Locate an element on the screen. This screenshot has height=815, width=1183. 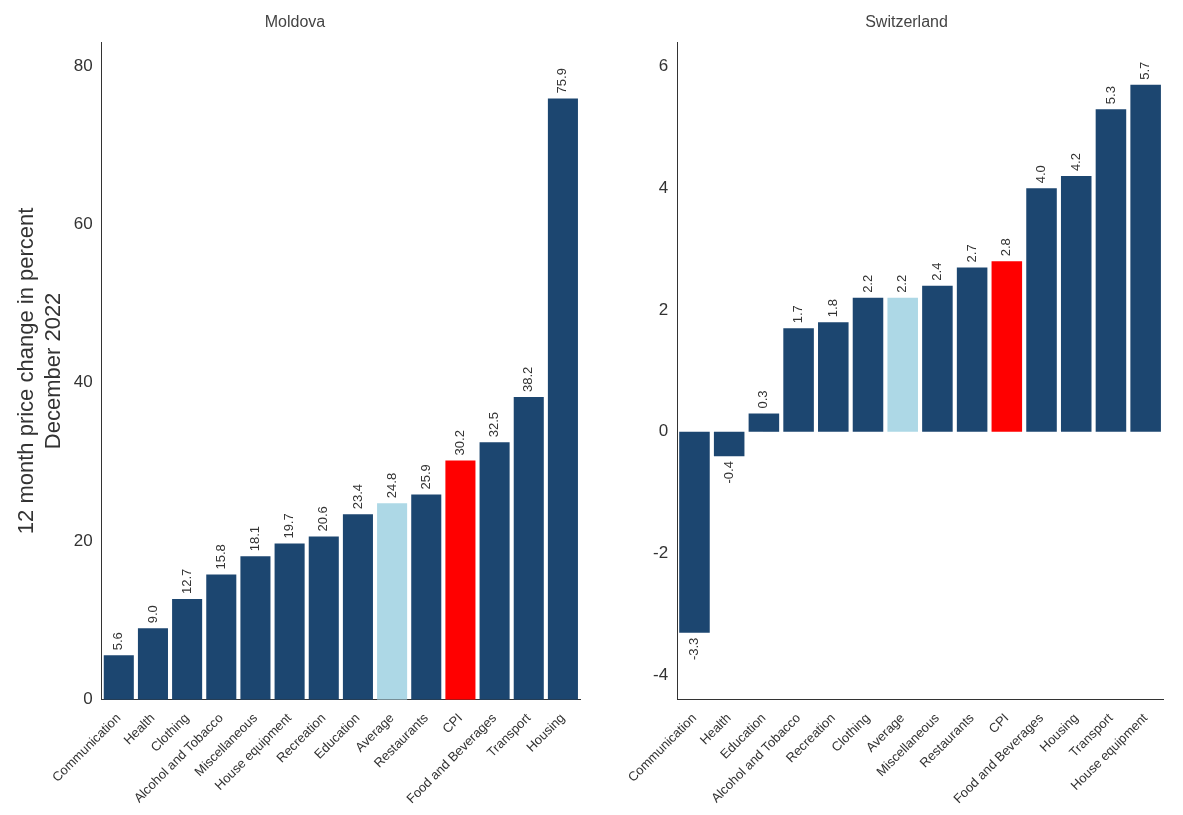
y-tick-label: 40 is located at coordinates (83, 382).